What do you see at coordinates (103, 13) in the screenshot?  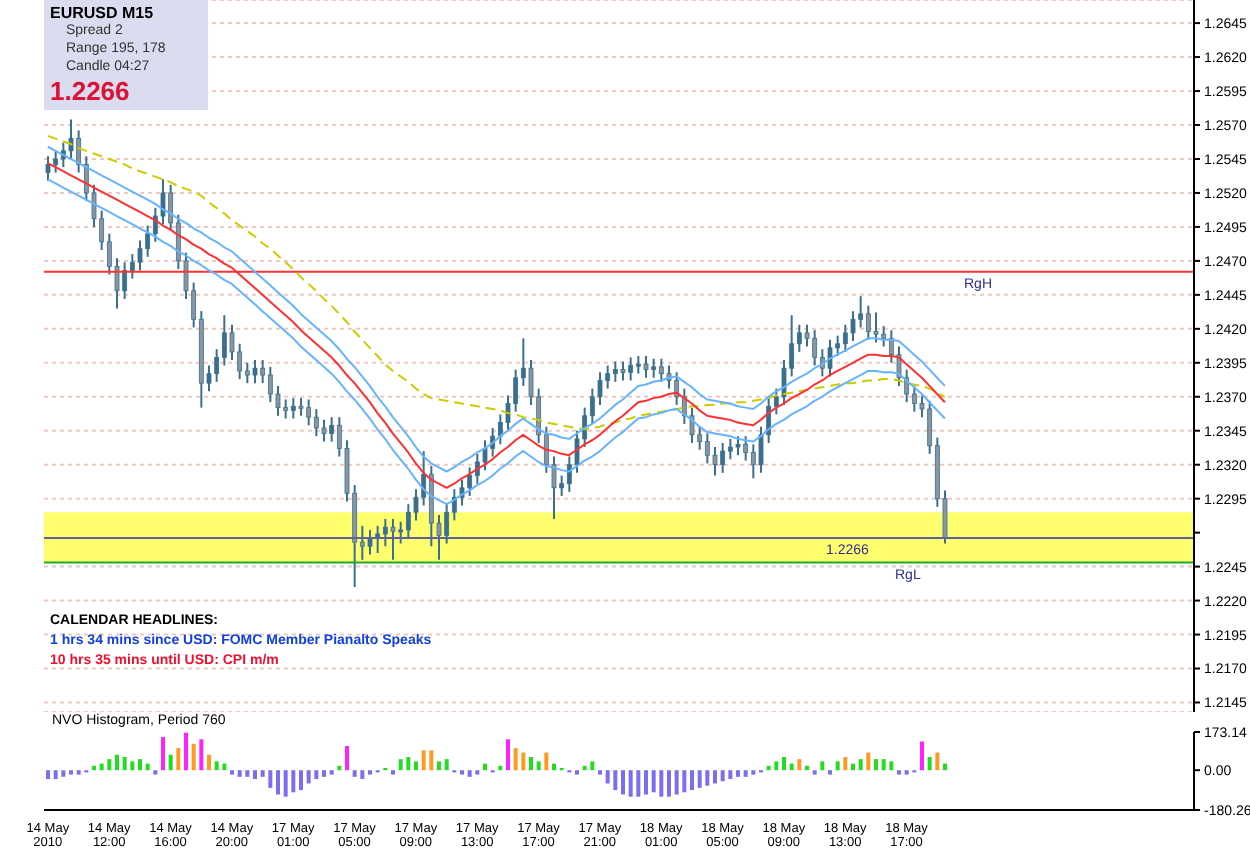 I see `chart-title: EURUSD M15` at bounding box center [103, 13].